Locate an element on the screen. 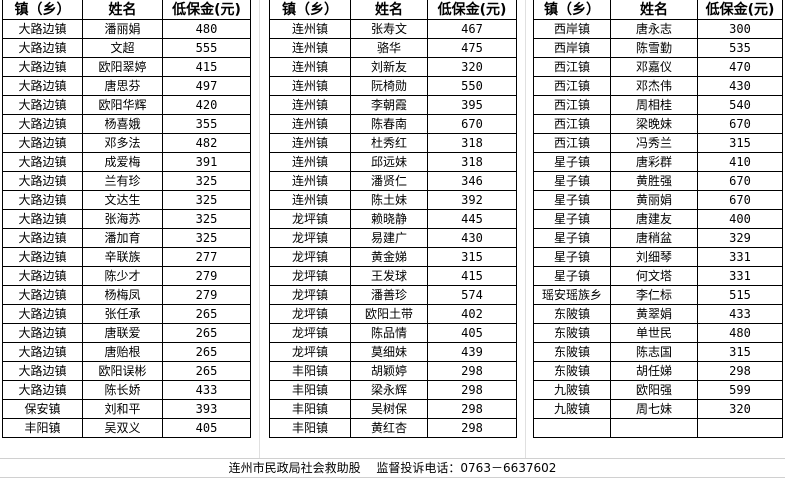 The image size is (785, 478). town-cell: 西岸镇 is located at coordinates (572, 48).